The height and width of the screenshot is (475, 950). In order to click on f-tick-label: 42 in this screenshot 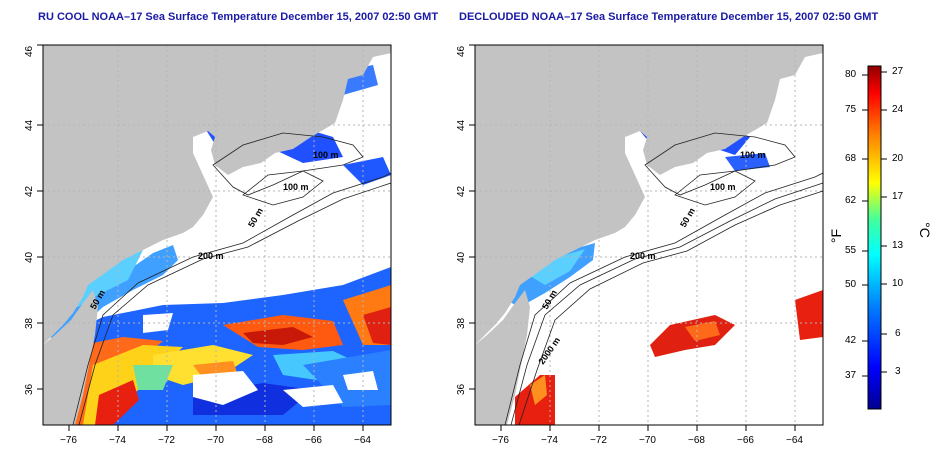, I will do `click(851, 340)`.